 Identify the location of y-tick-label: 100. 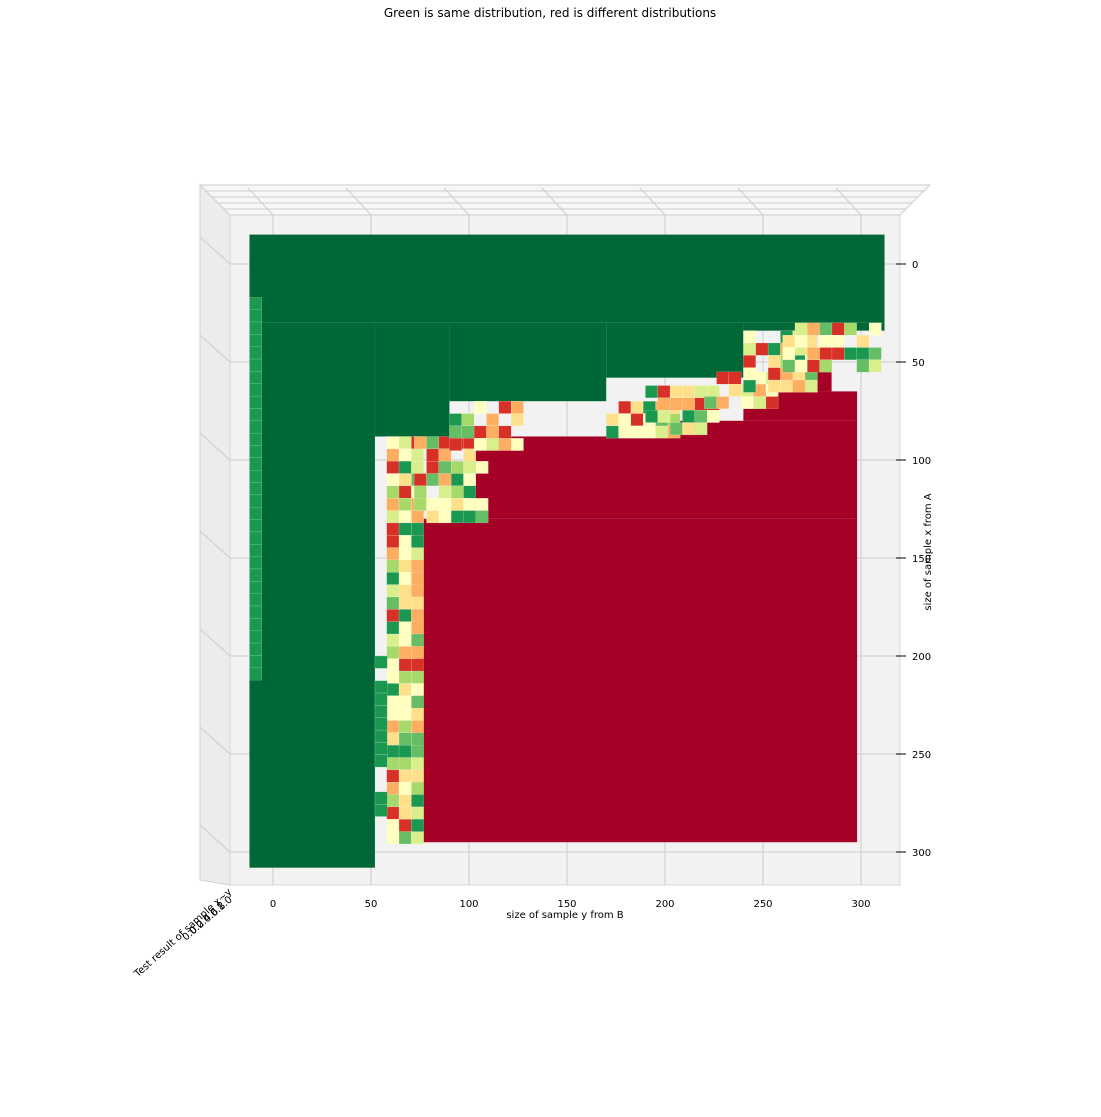
(921, 461).